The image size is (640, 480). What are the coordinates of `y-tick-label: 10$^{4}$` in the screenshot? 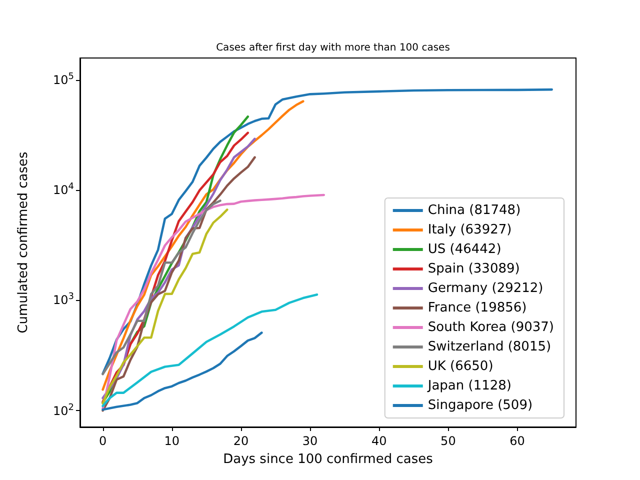 It's located at (63, 190).